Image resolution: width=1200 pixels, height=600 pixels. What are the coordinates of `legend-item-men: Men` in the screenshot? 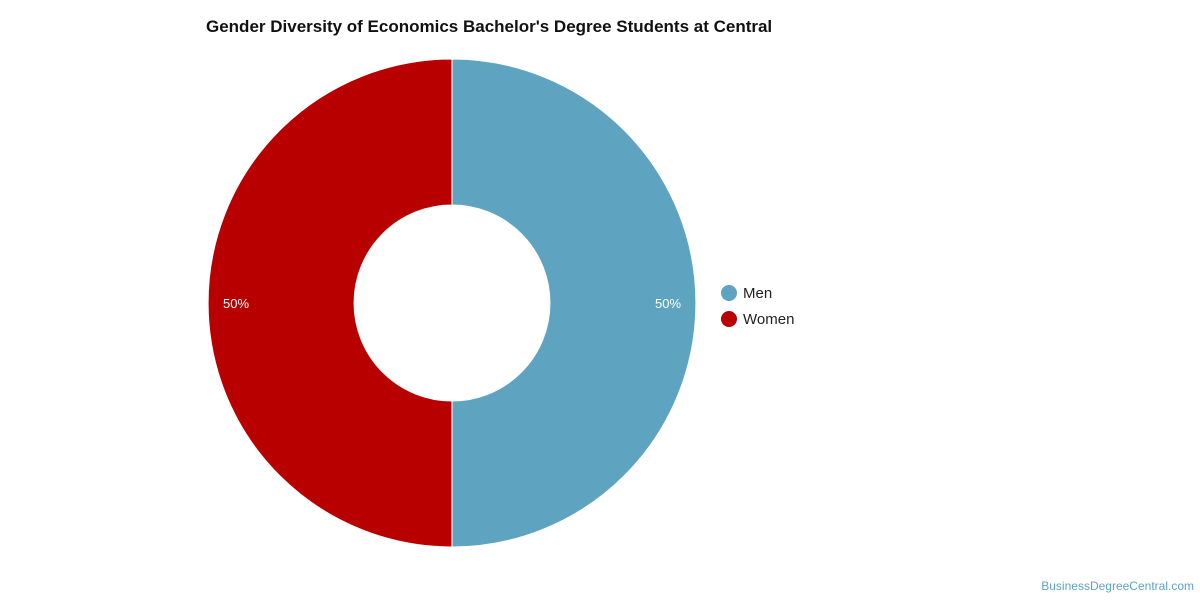 It's located at (757, 293).